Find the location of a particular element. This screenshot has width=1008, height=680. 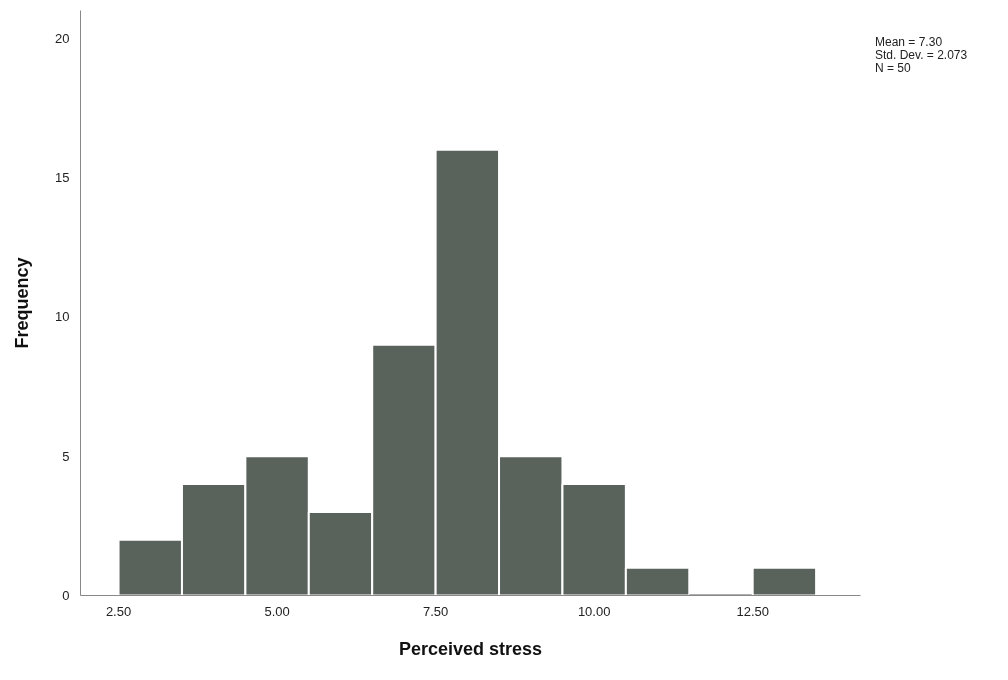

x-tick-label: 5.00 is located at coordinates (277, 611).